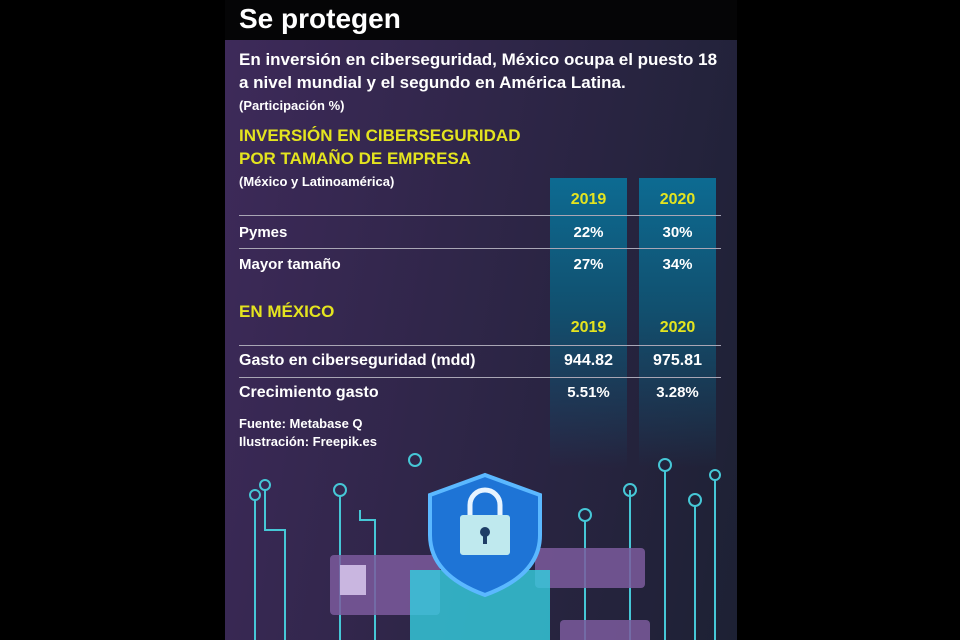 The height and width of the screenshot is (640, 960). Describe the element at coordinates (308, 441) in the screenshot. I see `illustration-credit: Ilustración: Freepik.es` at that location.